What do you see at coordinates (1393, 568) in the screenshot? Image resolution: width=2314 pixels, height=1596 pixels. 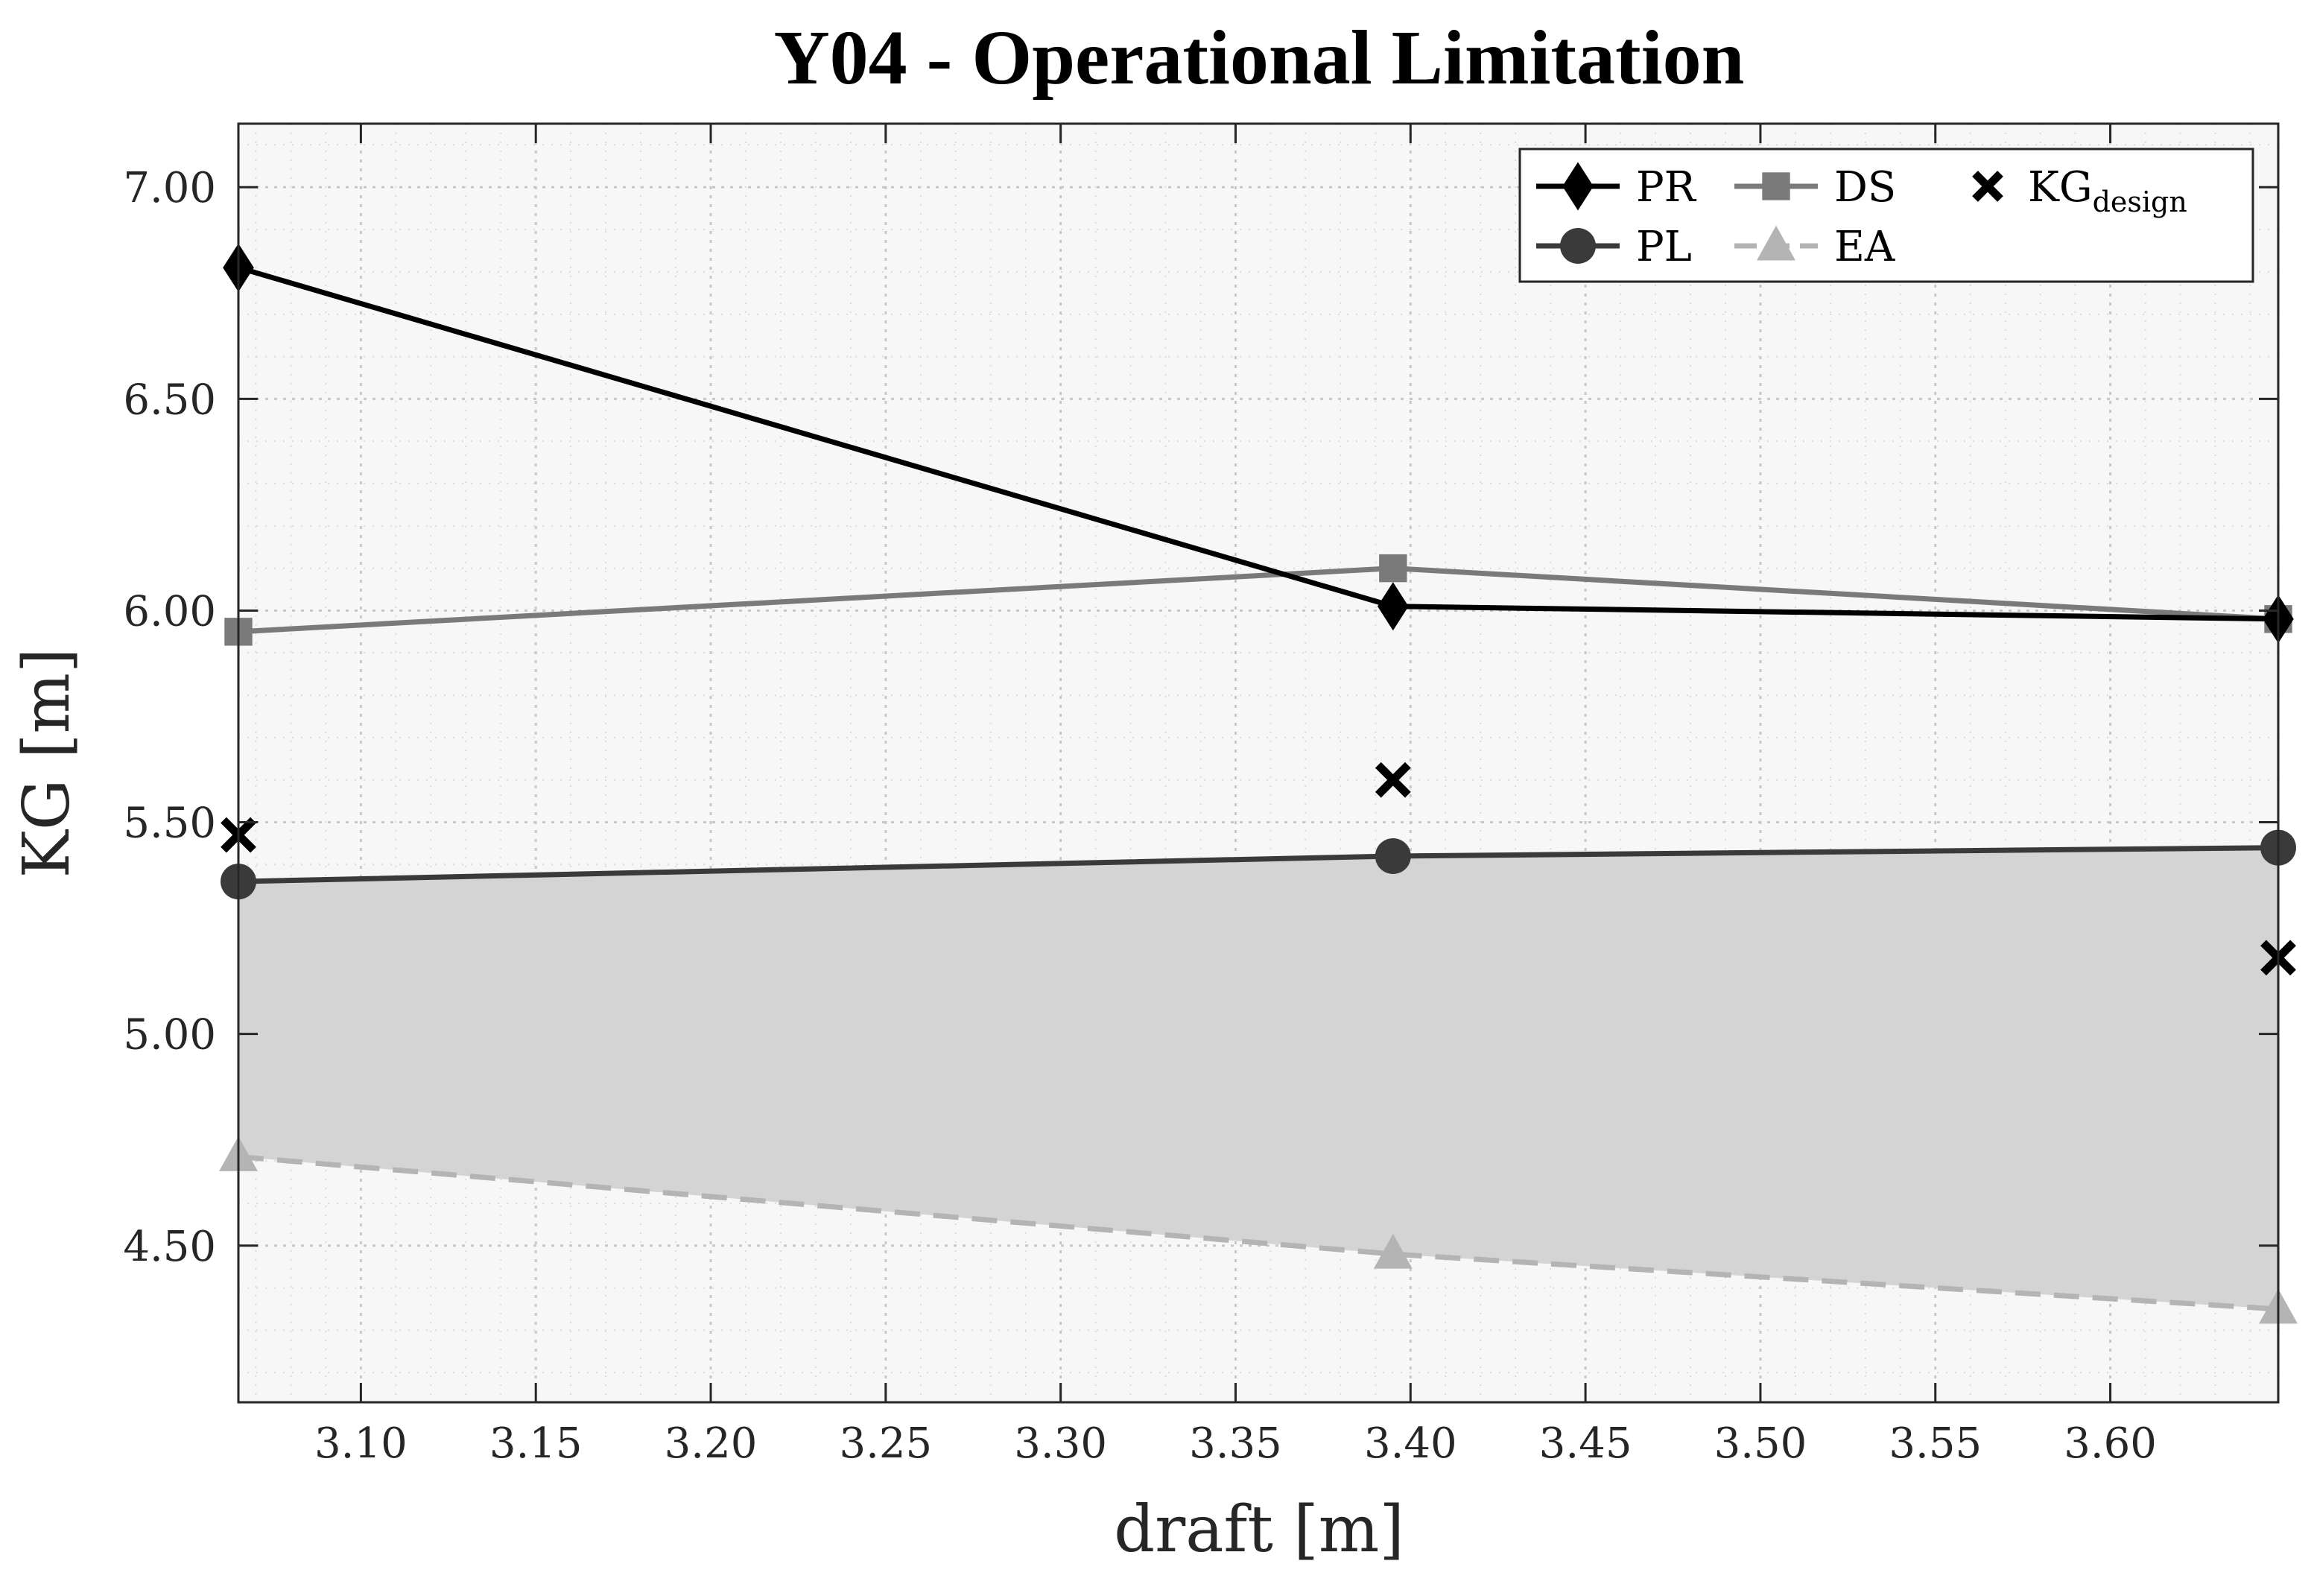 I see `data-point-ds` at bounding box center [1393, 568].